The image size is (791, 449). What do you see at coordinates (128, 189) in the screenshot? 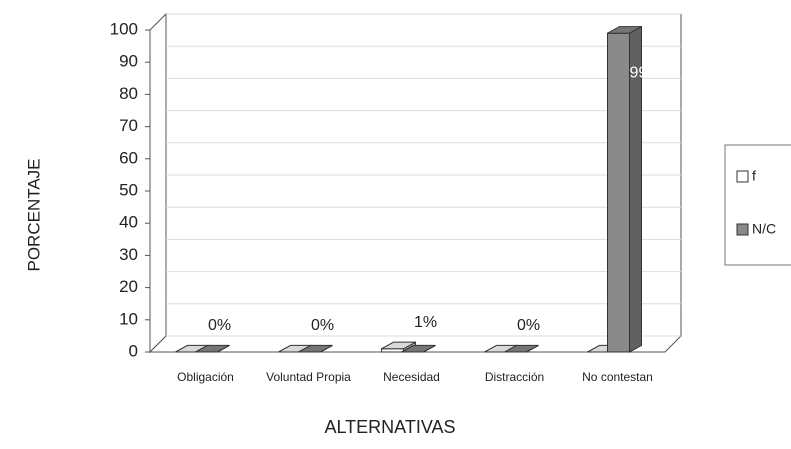
I see `y-tick-label: 50` at bounding box center [128, 189].